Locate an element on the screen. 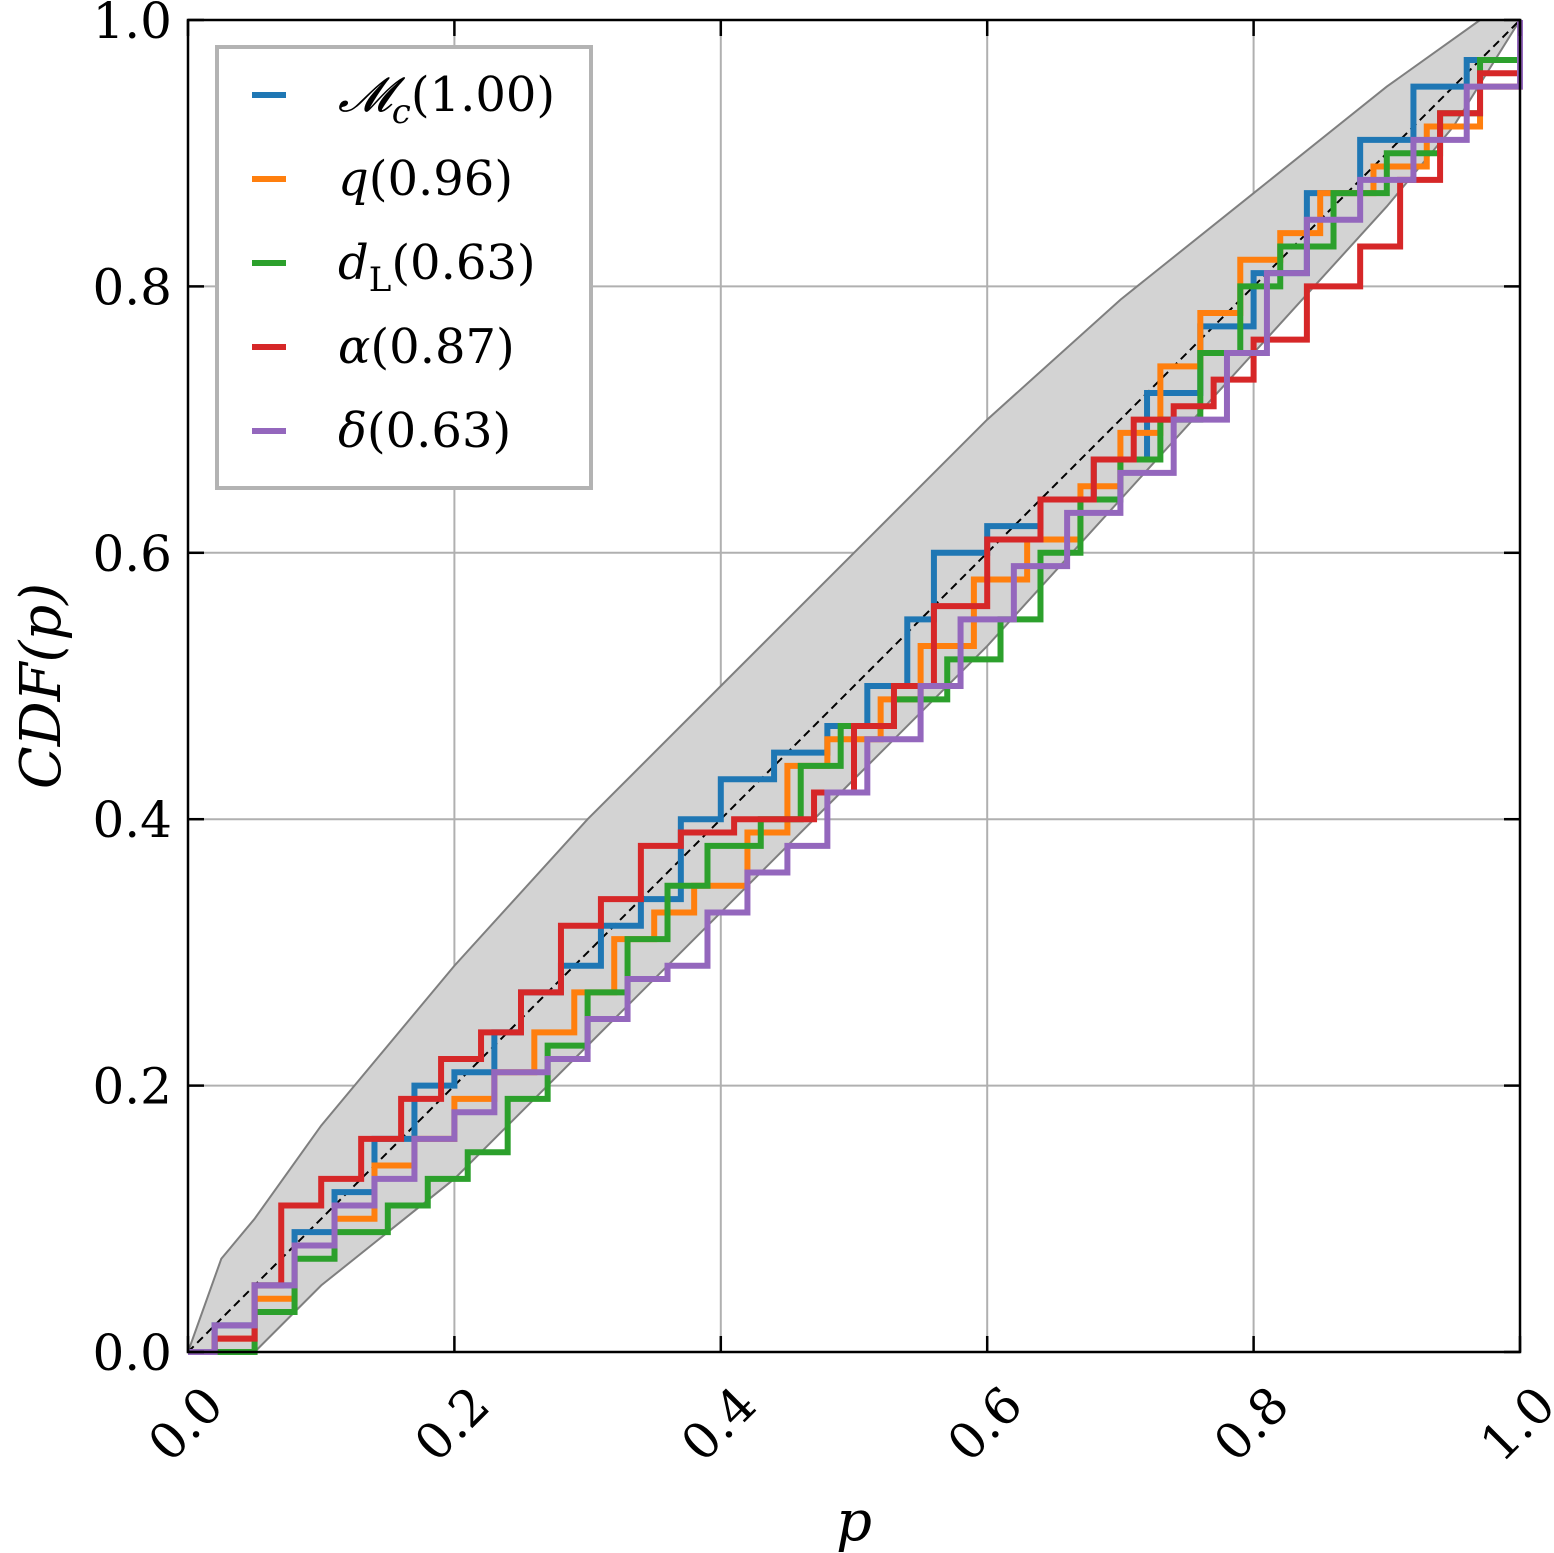 This screenshot has height=1553, width=1554. legend-subscript-2: L is located at coordinates (380, 280).